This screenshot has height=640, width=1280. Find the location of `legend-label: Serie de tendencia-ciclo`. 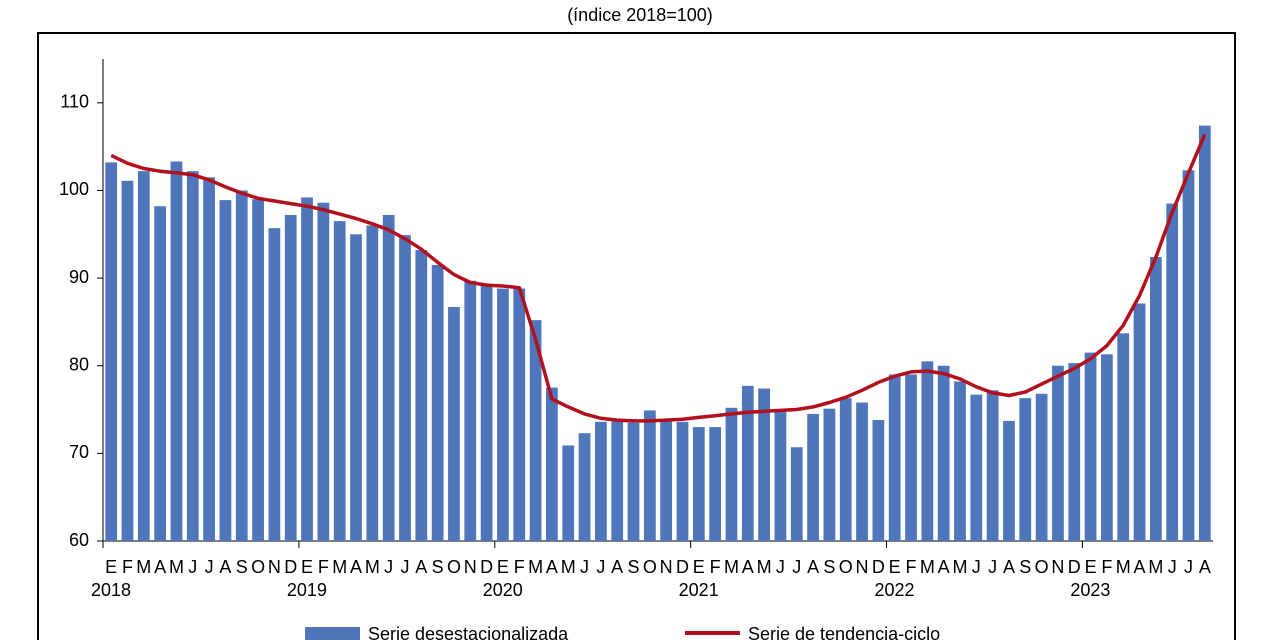

legend-label: Serie de tendencia-ciclo is located at coordinates (844, 632).